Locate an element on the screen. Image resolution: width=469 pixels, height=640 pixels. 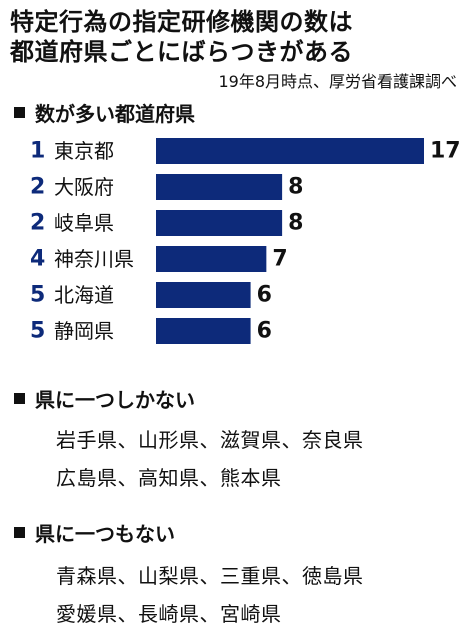
category-label: 岐阜県 is located at coordinates (84, 223).